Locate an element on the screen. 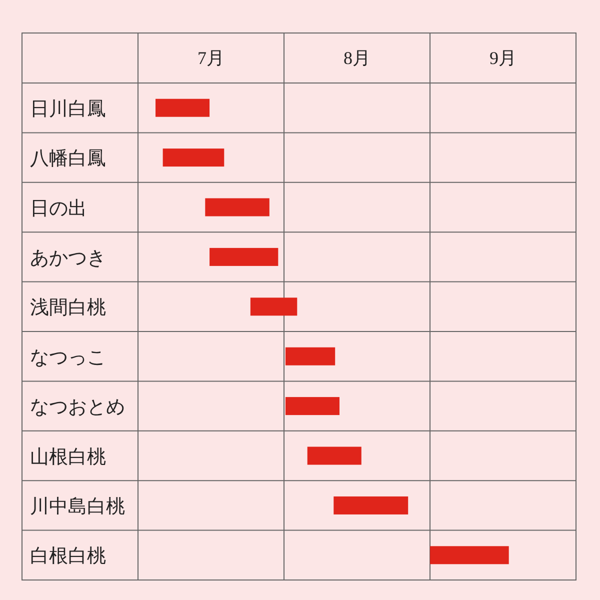  x-tick-label: 8月 is located at coordinates (357, 58).